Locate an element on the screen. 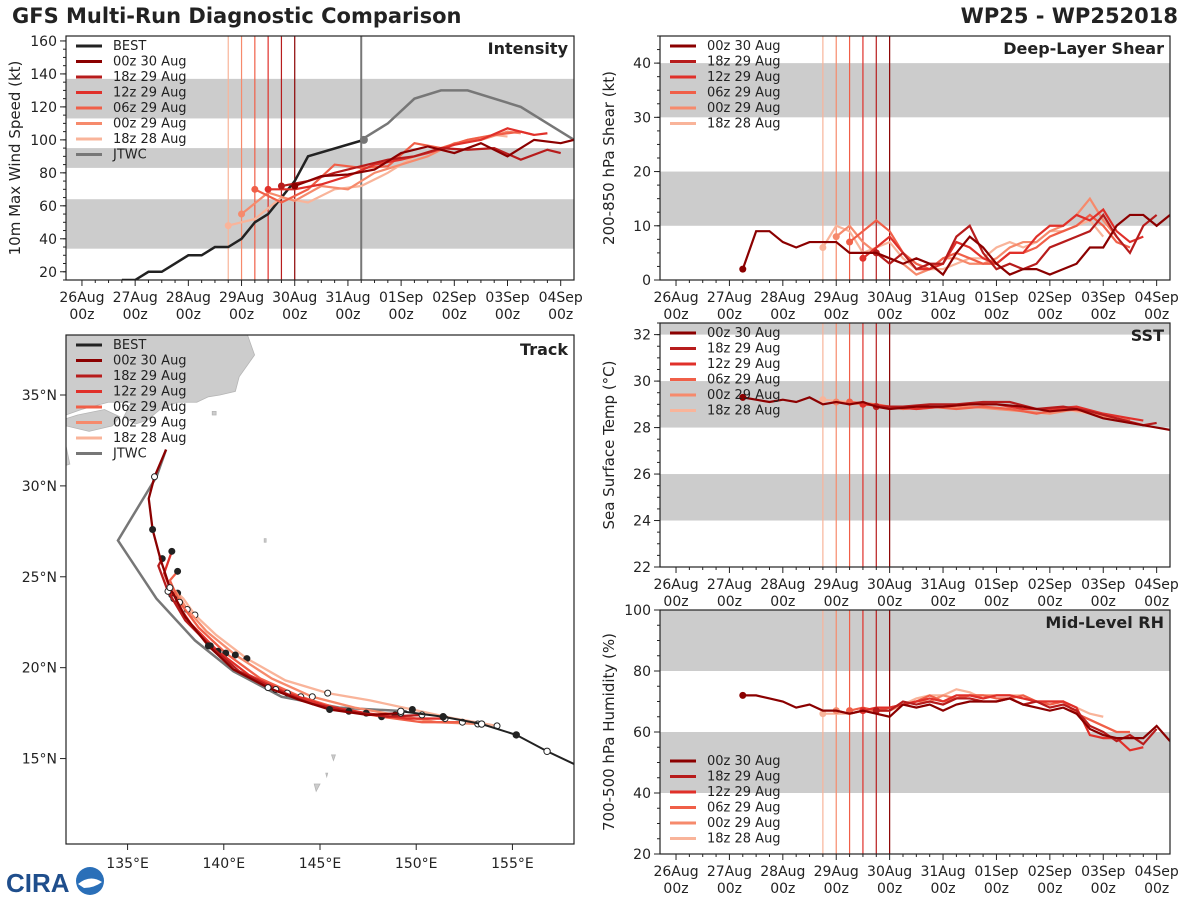 The image size is (1200, 900). sst-legend-label-1: 18z 29 Aug is located at coordinates (744, 349).